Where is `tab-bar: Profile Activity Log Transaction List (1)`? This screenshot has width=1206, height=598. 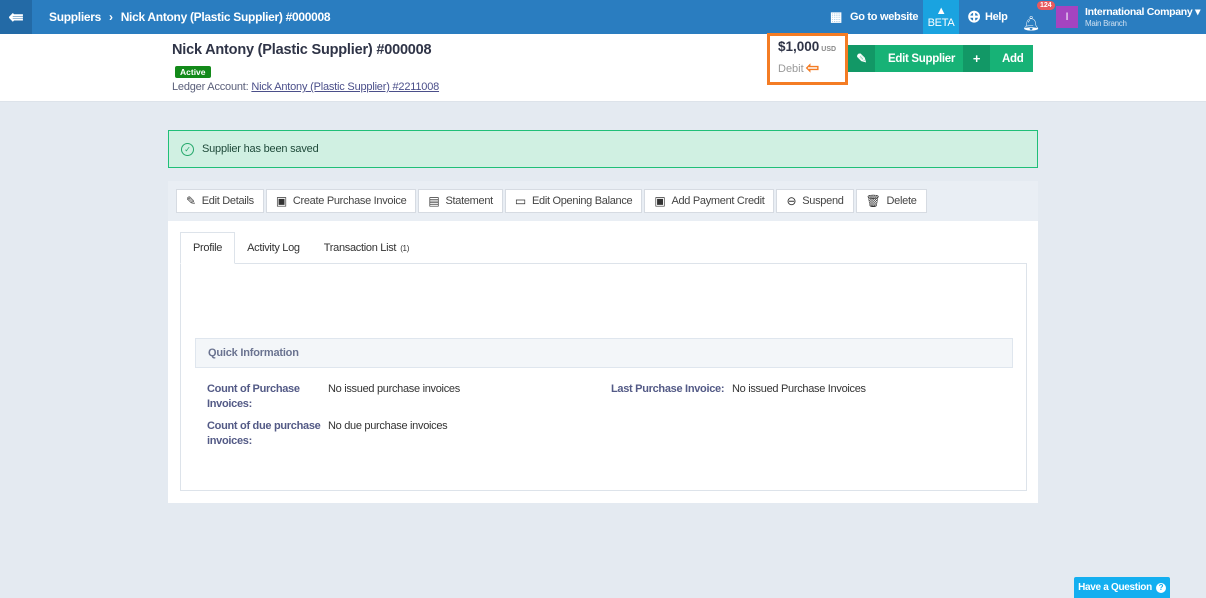
tab-bar: Profile Activity Log Transaction List (1) is located at coordinates (300, 248).